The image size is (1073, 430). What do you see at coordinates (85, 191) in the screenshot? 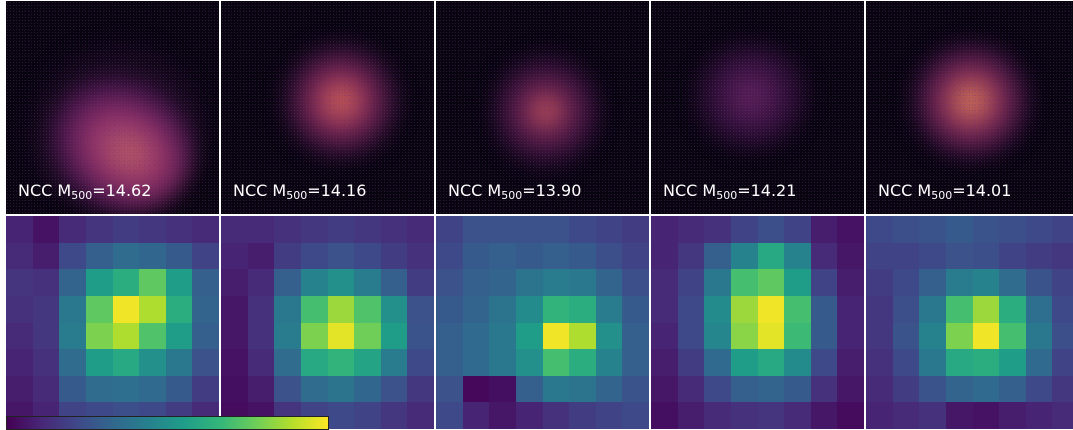
I see `panel-caption: NCC M500=14.62` at bounding box center [85, 191].